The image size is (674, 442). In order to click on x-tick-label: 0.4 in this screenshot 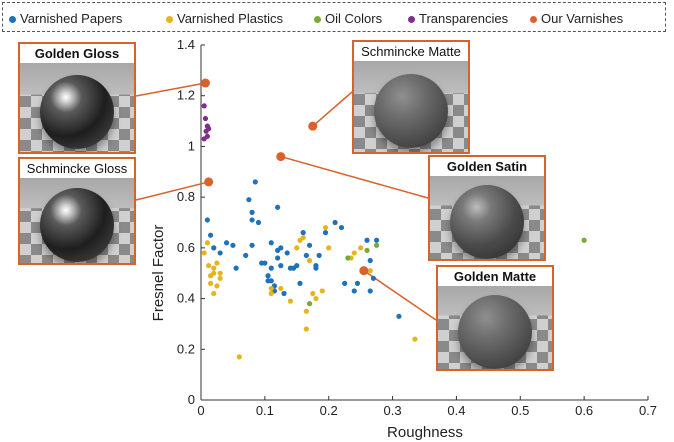, I will do `click(456, 410)`.